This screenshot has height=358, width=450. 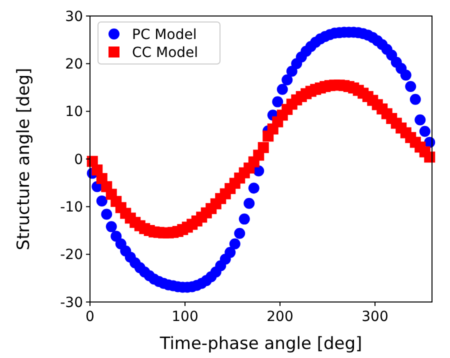 I want to click on y-axis-title: Structure angle [deg], so click(x=24, y=159).